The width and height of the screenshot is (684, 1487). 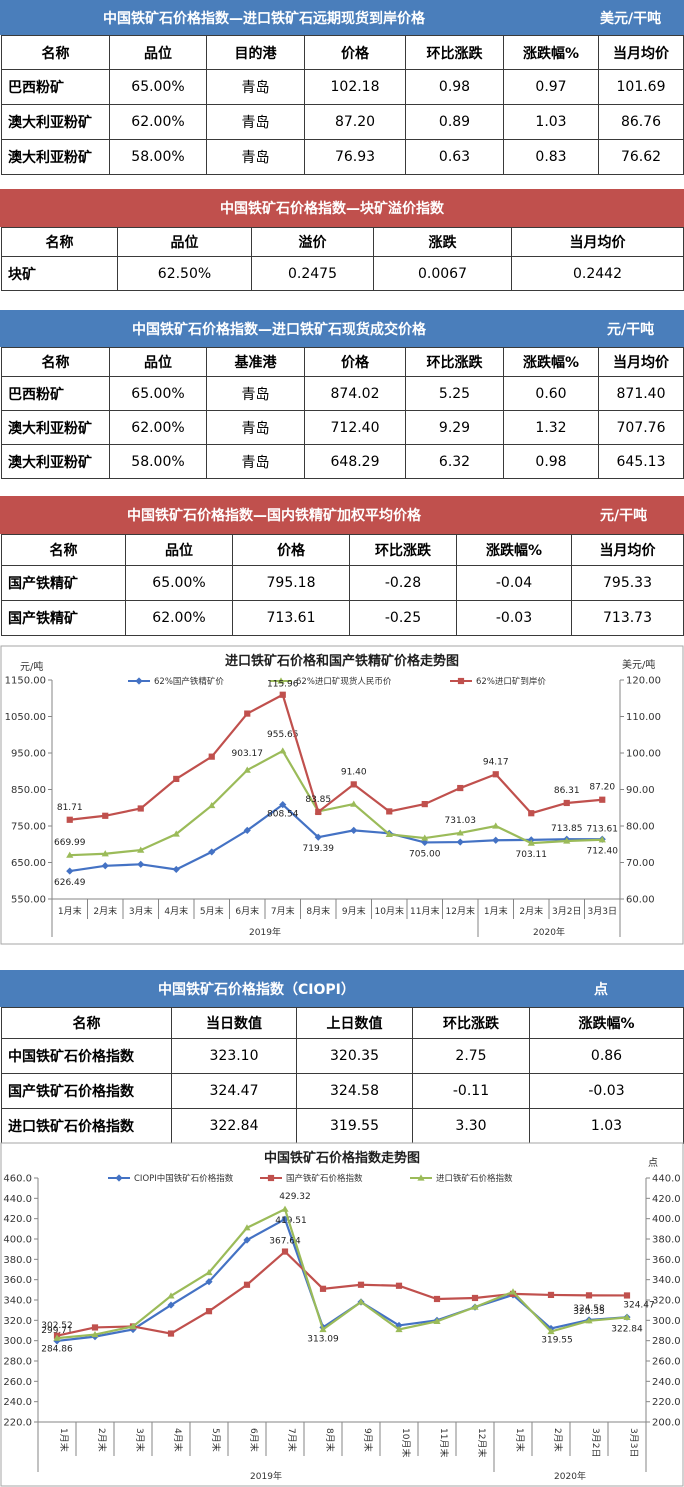 What do you see at coordinates (212, 911) in the screenshot?
I see `x-tick-label: 5月末` at bounding box center [212, 911].